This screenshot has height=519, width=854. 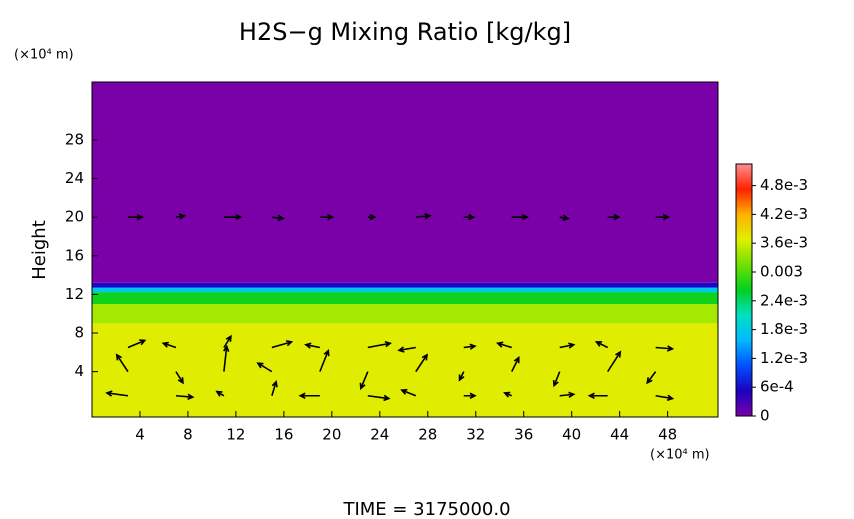 I want to click on colorbar-tick-label: 1.2e-3, so click(x=784, y=358).